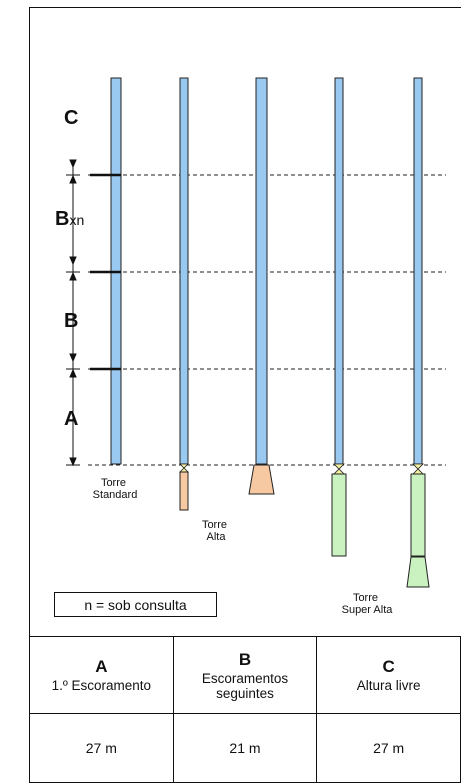  What do you see at coordinates (388, 748) in the screenshot?
I see `value-cell-c: 27 m` at bounding box center [388, 748].